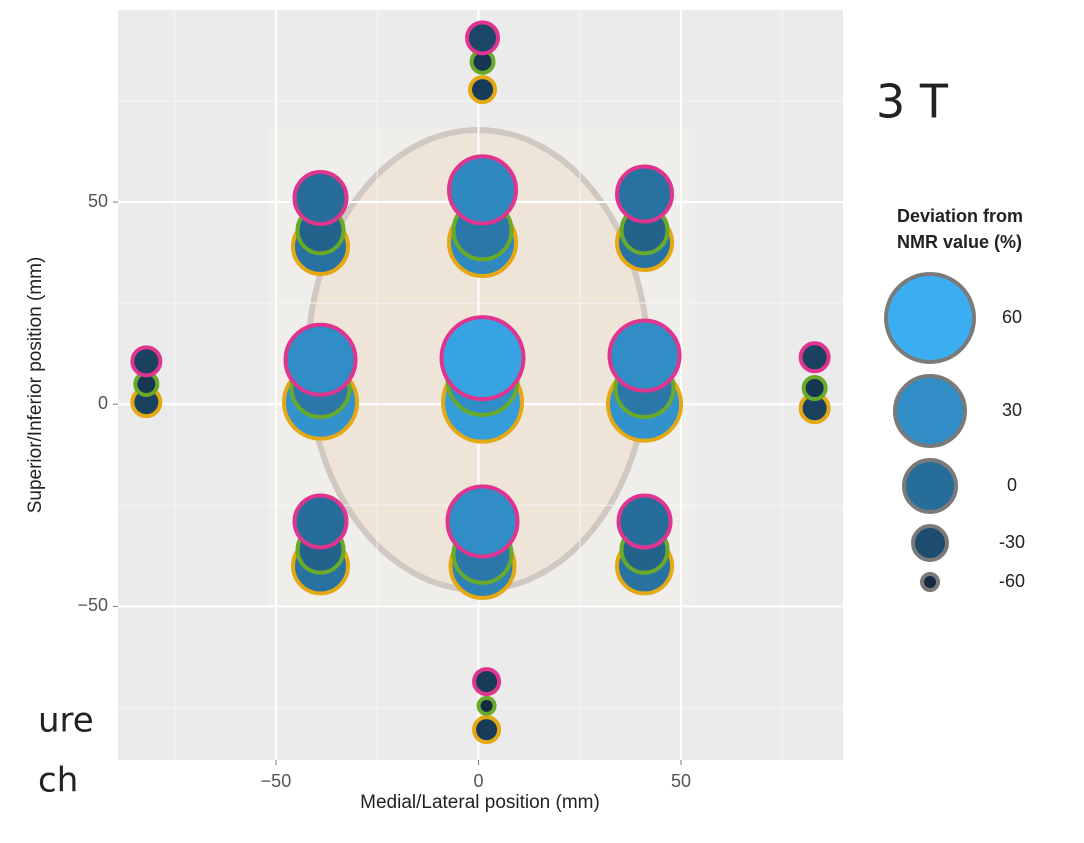  Describe the element at coordinates (98, 201) in the screenshot. I see `y-tick-label: 50` at that location.